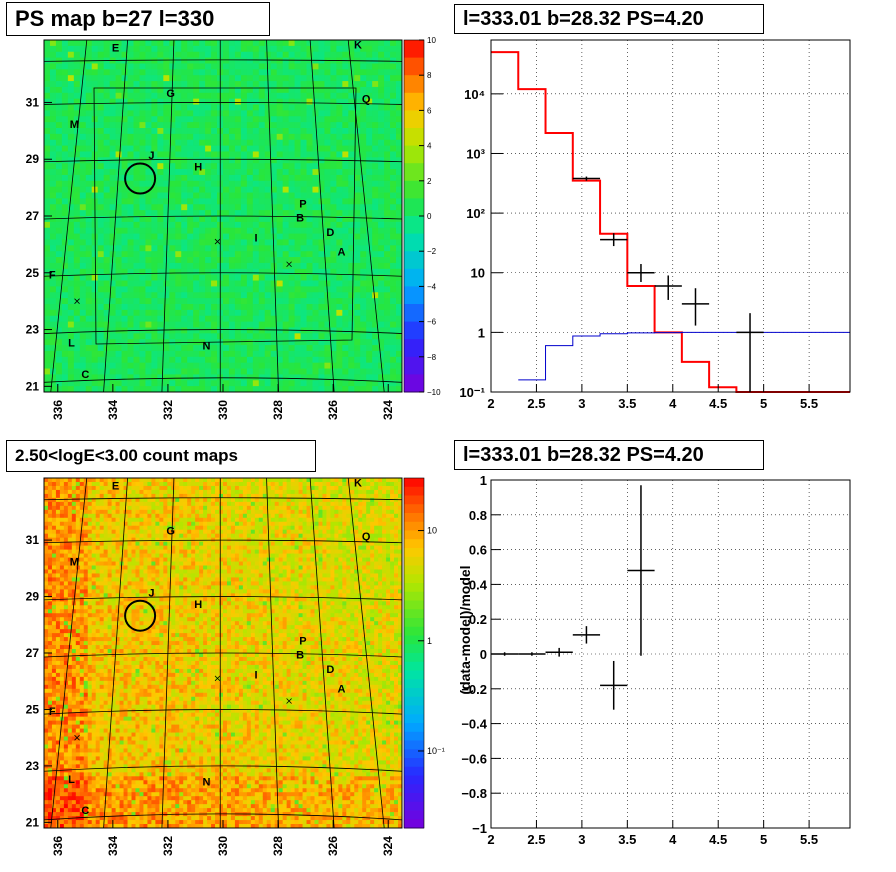  What do you see at coordinates (225, 216) in the screenshot?
I see `roi-outline` at bounding box center [225, 216].